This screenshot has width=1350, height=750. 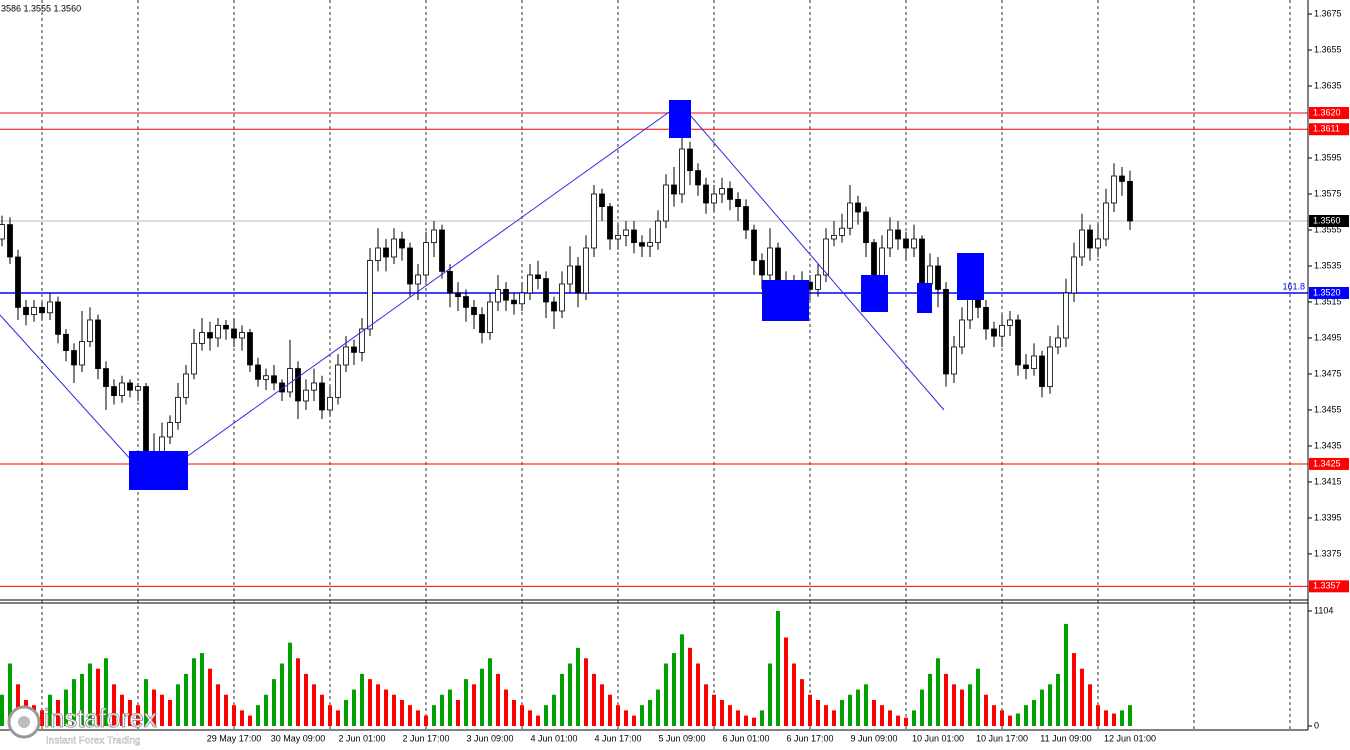 What do you see at coordinates (1329, 220) in the screenshot?
I see `last-price-box` at bounding box center [1329, 220].